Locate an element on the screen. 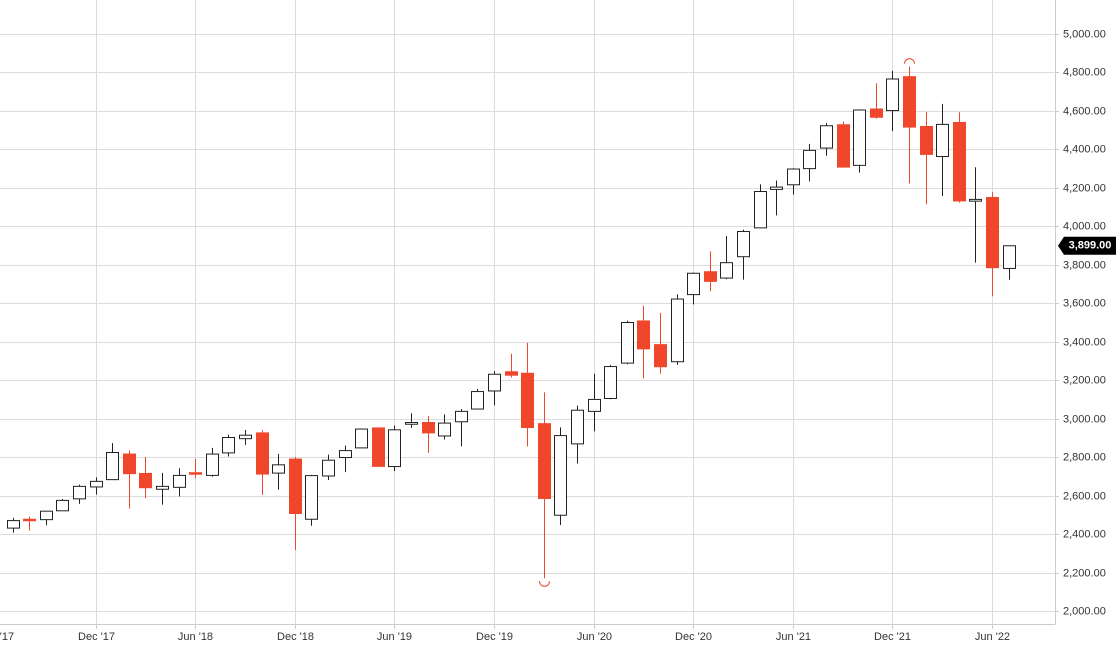 This screenshot has height=653, width=1120. x-tick-label: Jun '20 is located at coordinates (594, 637).